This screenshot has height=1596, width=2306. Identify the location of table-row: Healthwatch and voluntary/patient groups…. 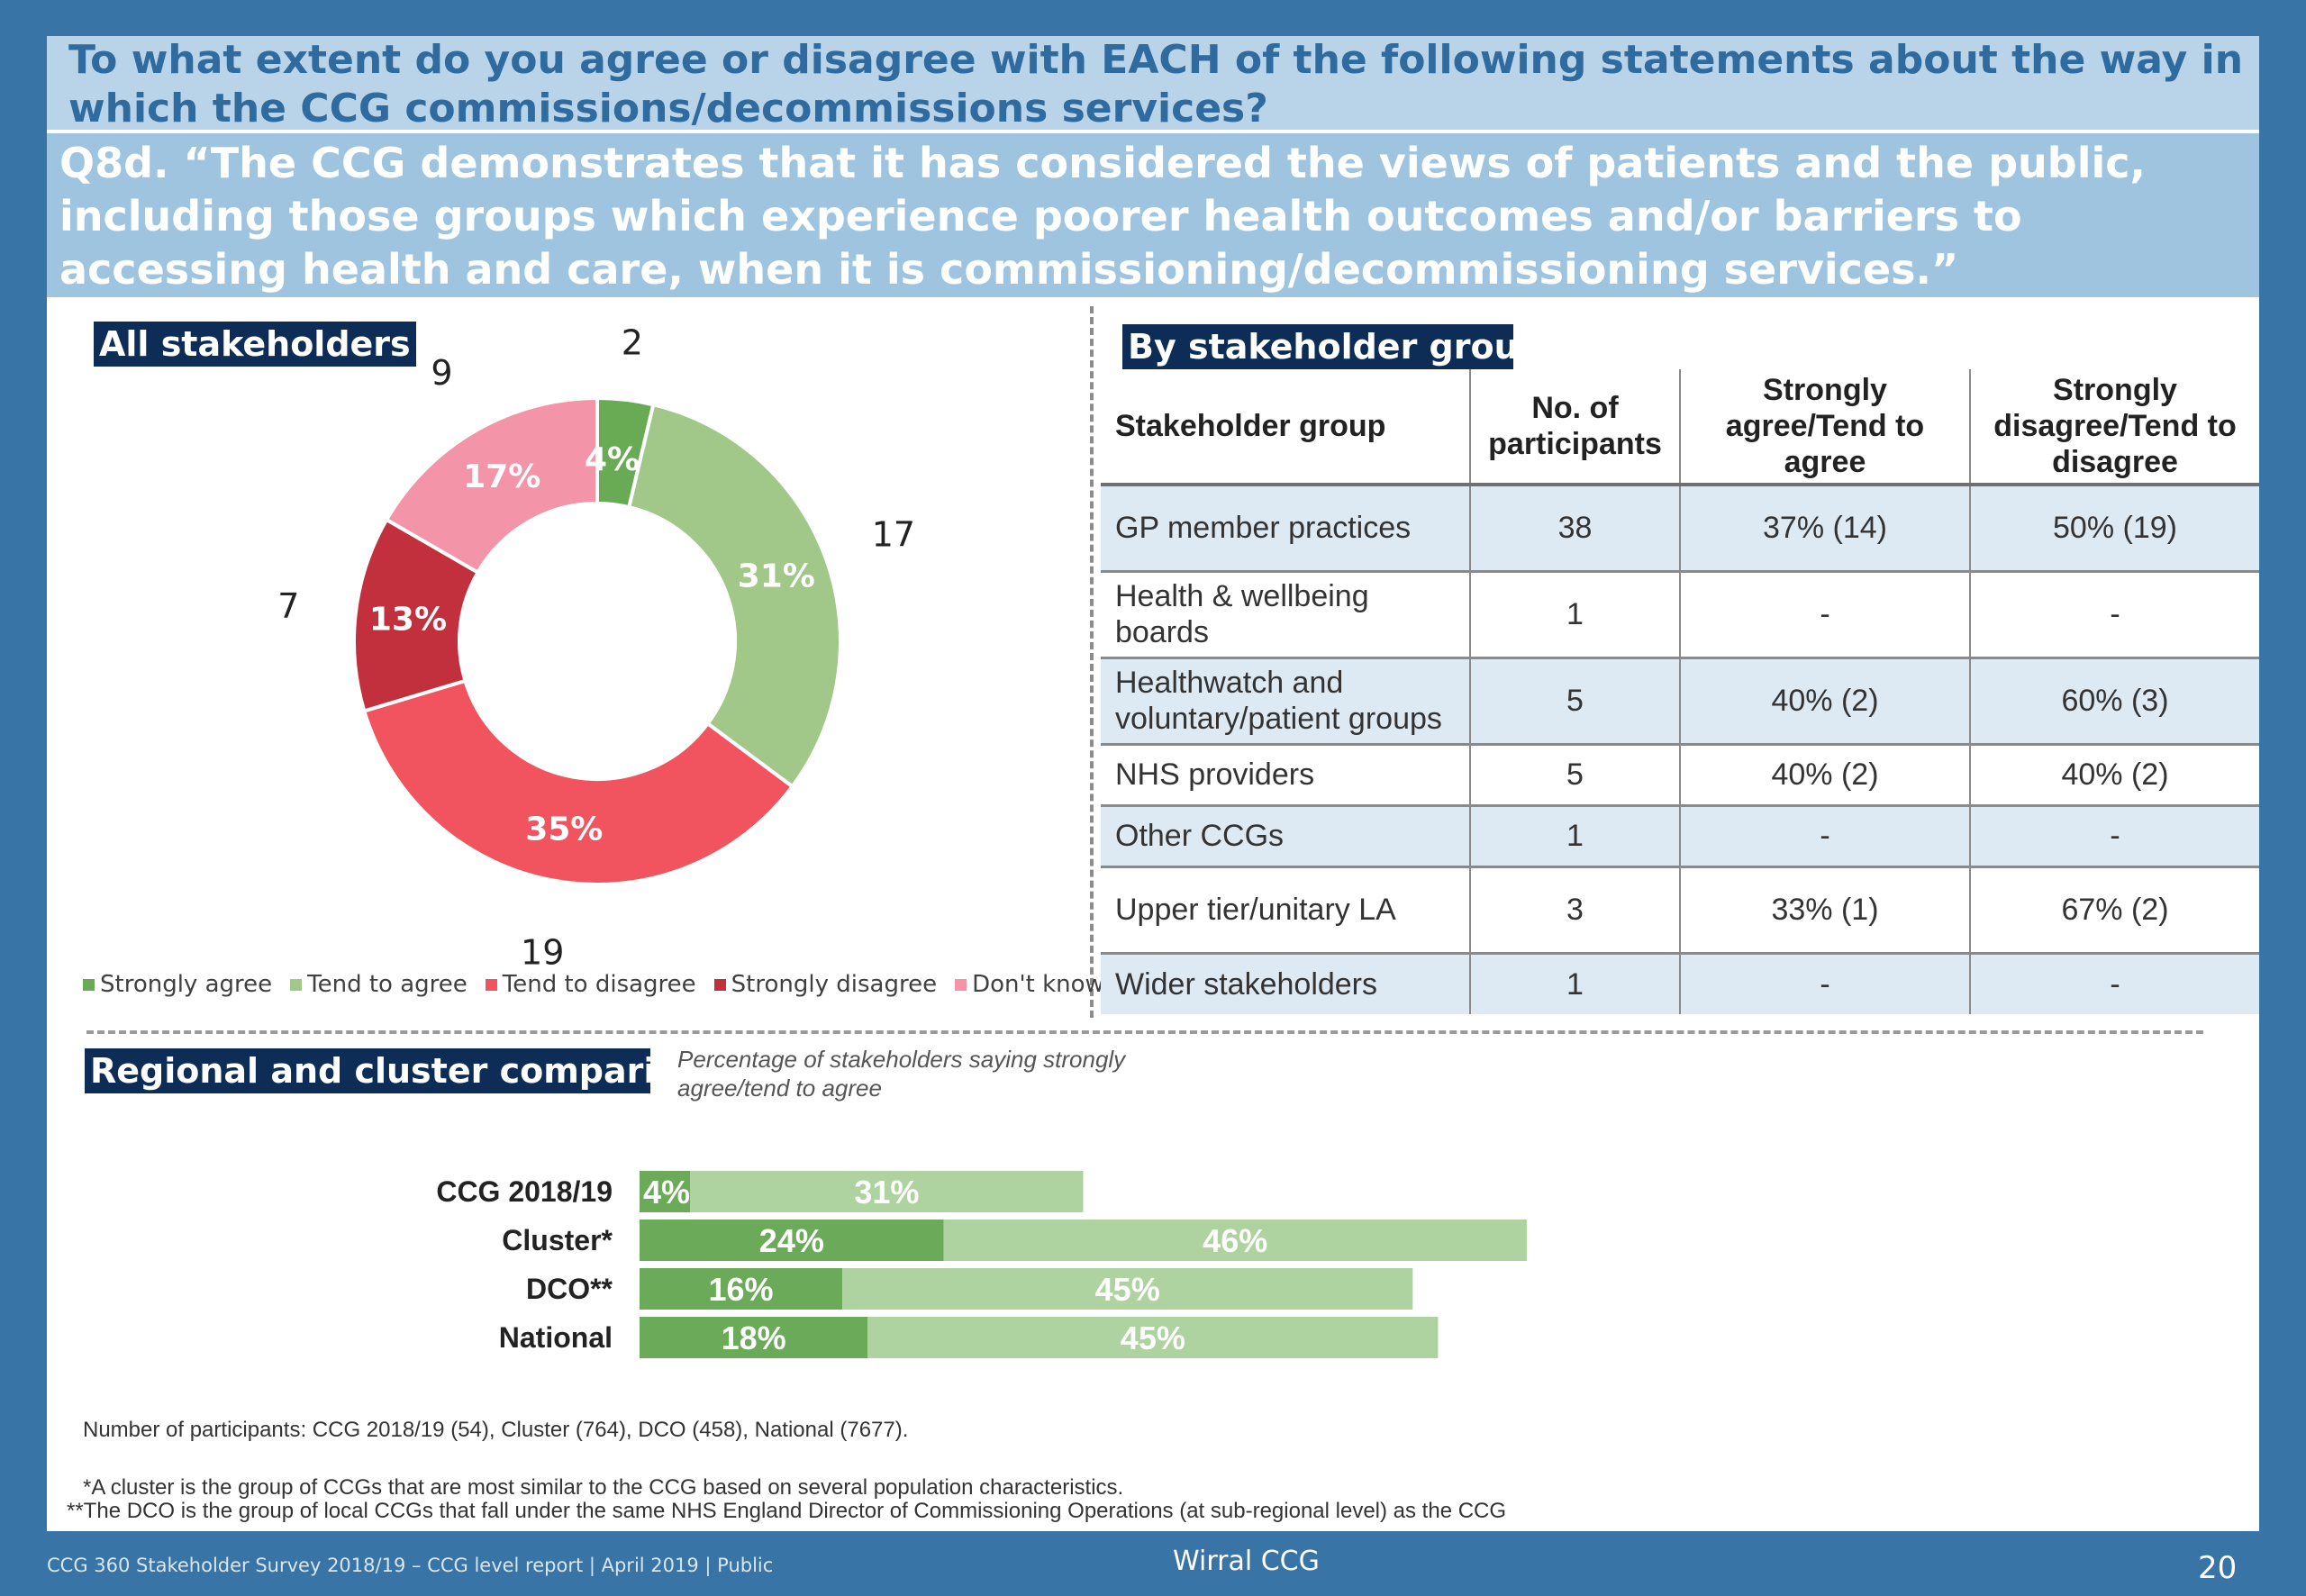
(1680, 700).